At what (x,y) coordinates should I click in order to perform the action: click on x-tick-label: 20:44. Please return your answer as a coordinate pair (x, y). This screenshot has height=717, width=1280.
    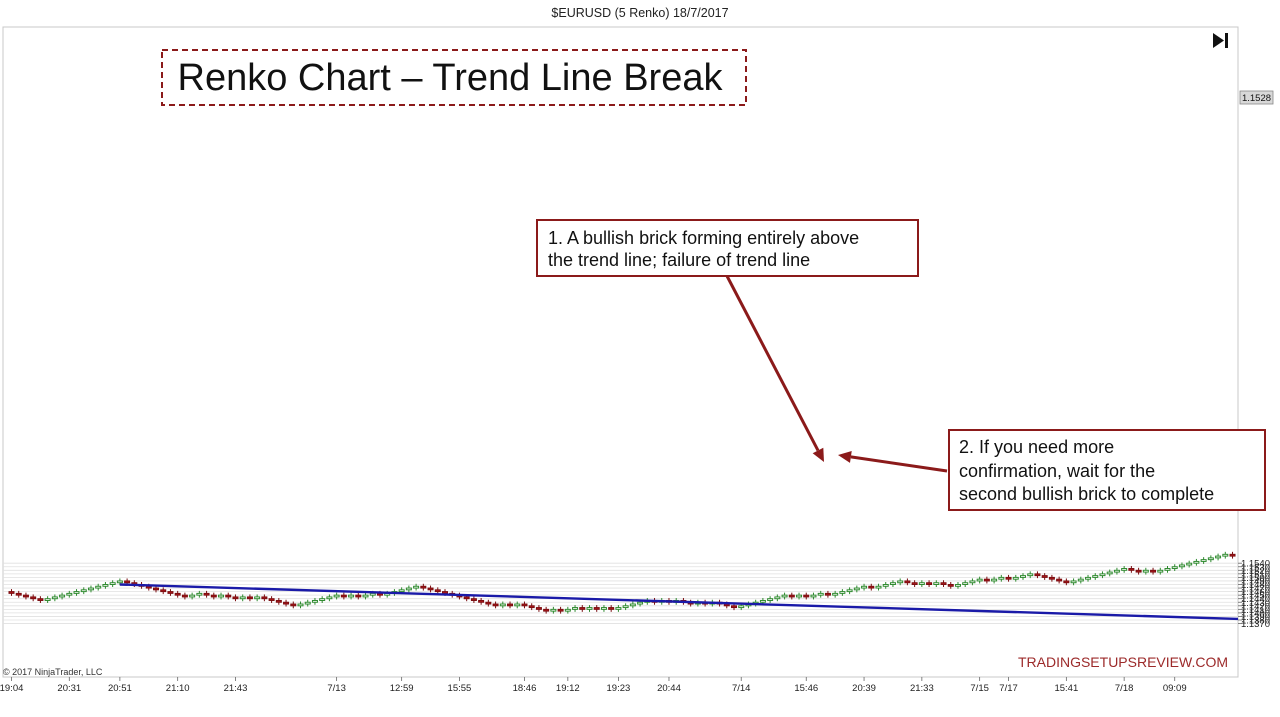
    Looking at the image, I should click on (669, 688).